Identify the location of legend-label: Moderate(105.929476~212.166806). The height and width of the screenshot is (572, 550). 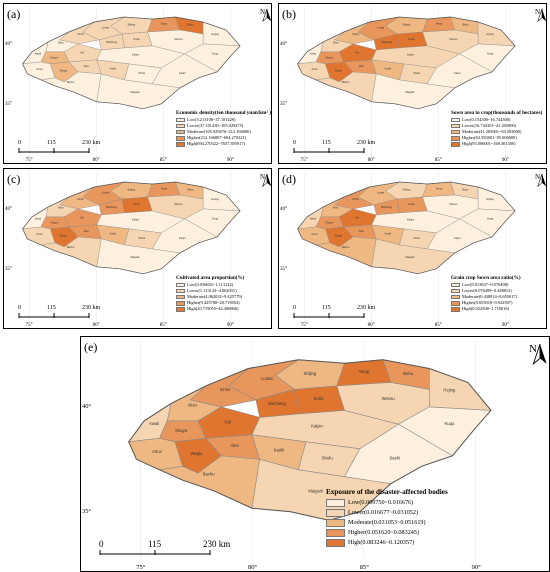
(219, 132).